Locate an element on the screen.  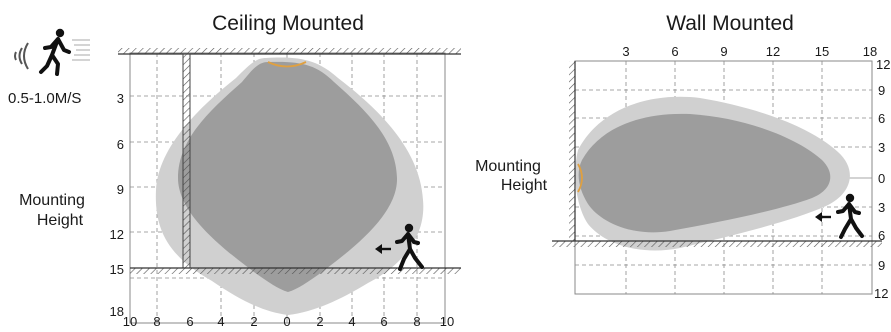
ceiling-title: Ceiling Mounted is located at coordinates (288, 23).